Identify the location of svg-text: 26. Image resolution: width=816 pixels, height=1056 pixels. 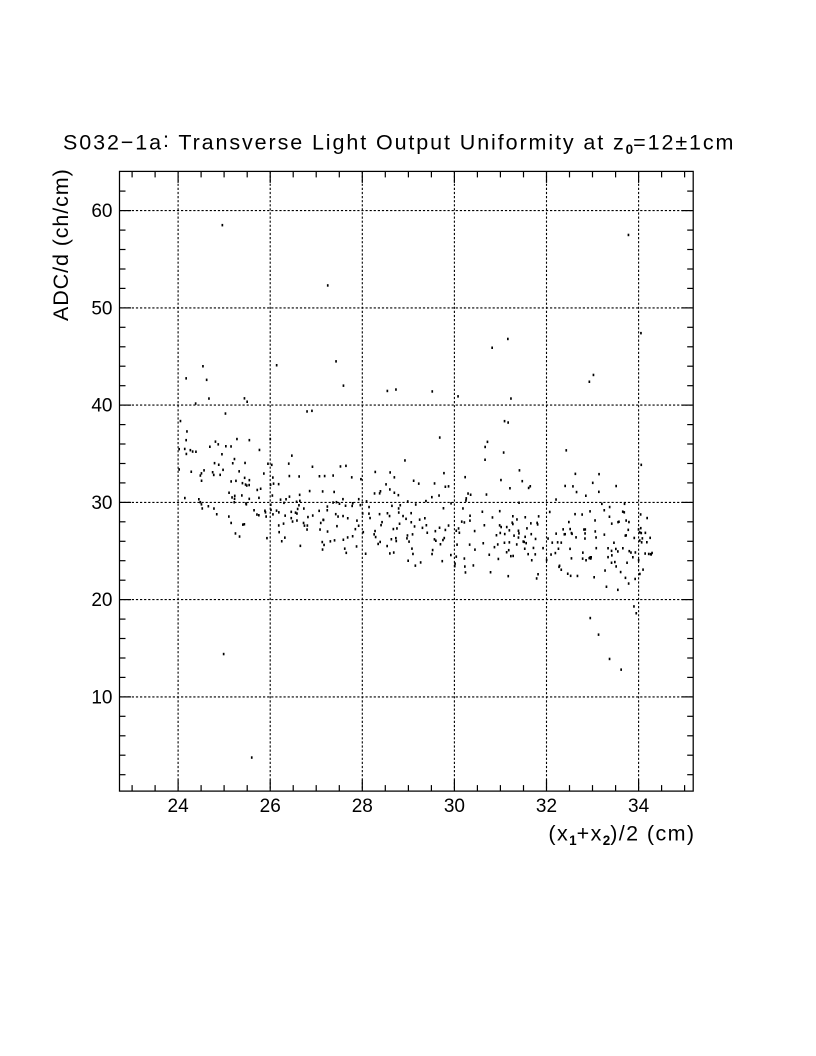
(270, 806).